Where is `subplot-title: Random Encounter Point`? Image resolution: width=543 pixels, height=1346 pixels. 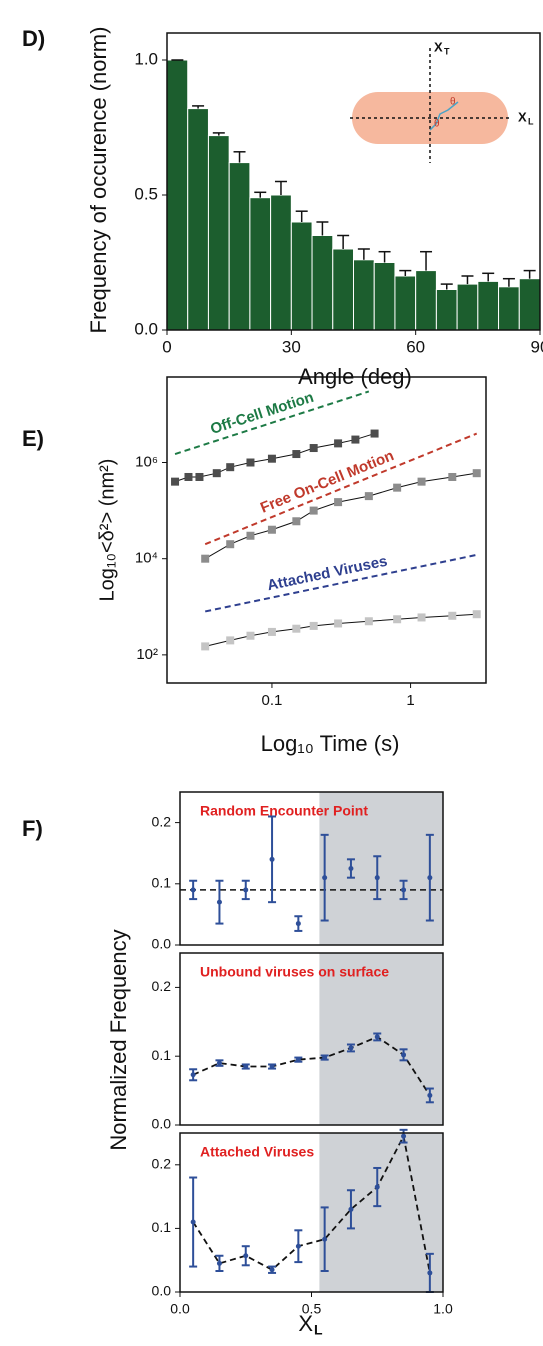
subplot-title: Random Encounter Point is located at coordinates (284, 811).